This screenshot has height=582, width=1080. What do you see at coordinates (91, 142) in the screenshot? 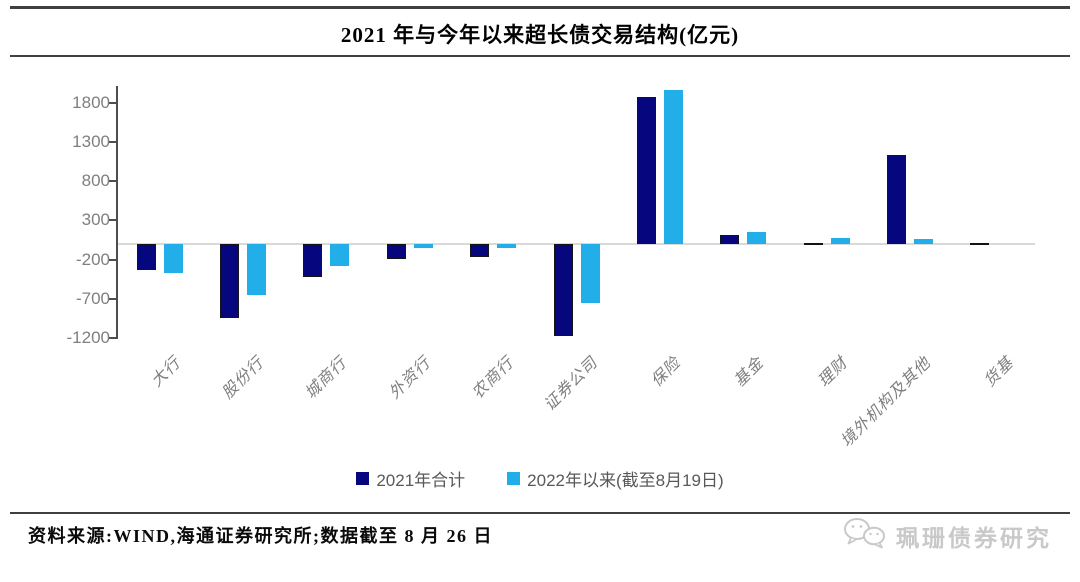
I see `y-axis-tick-label: 1300` at bounding box center [91, 142].